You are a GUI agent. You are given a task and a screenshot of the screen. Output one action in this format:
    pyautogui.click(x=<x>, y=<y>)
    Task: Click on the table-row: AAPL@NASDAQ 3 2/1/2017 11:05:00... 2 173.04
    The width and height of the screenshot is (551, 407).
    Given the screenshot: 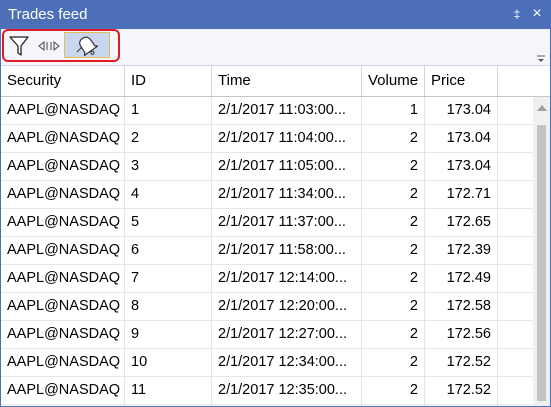 What is the action you would take?
    pyautogui.click(x=267, y=167)
    